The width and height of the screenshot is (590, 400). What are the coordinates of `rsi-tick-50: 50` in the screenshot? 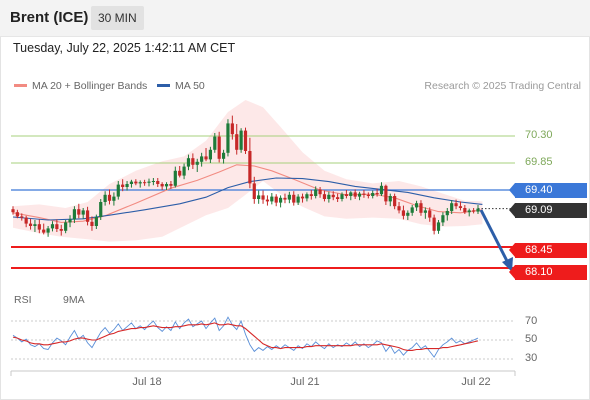 It's located at (531, 339).